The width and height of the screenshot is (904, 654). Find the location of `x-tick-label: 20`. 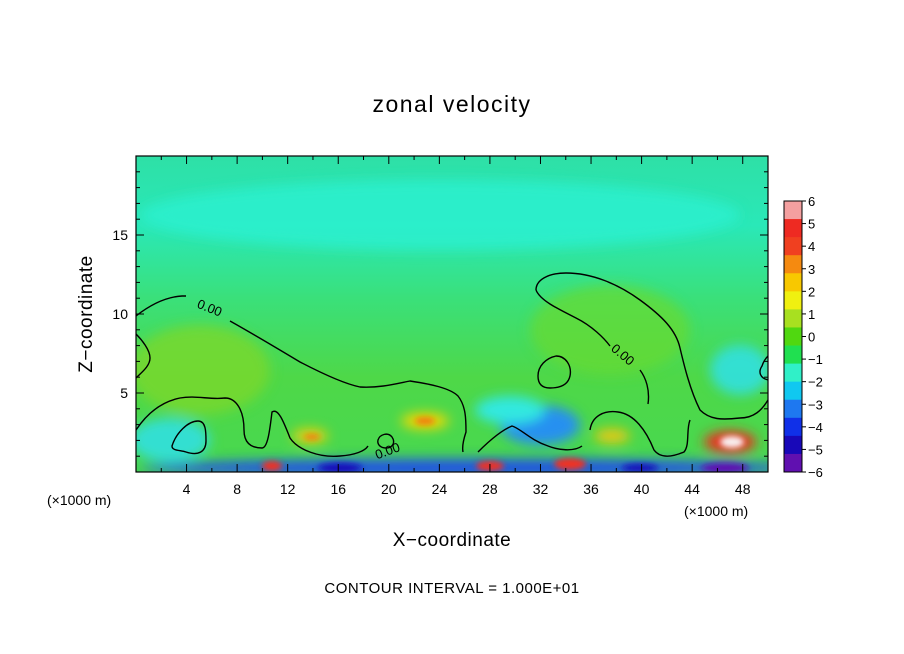

x-tick-label: 20 is located at coordinates (389, 489).